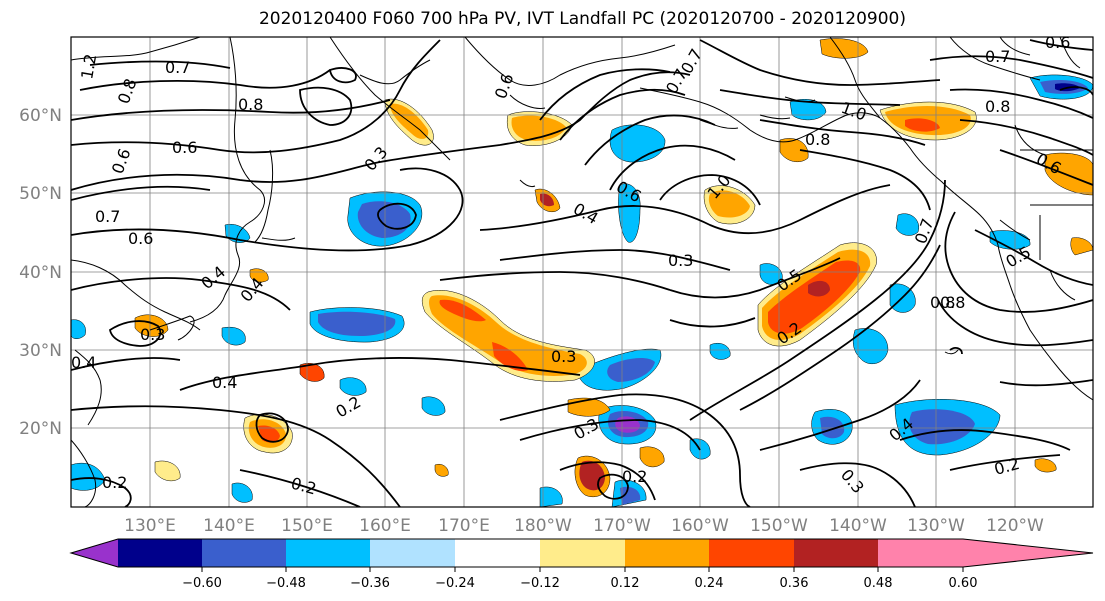 This screenshot has height=601, width=1105. Describe the element at coordinates (307, 526) in the screenshot. I see `lon-label: 150°E` at that location.